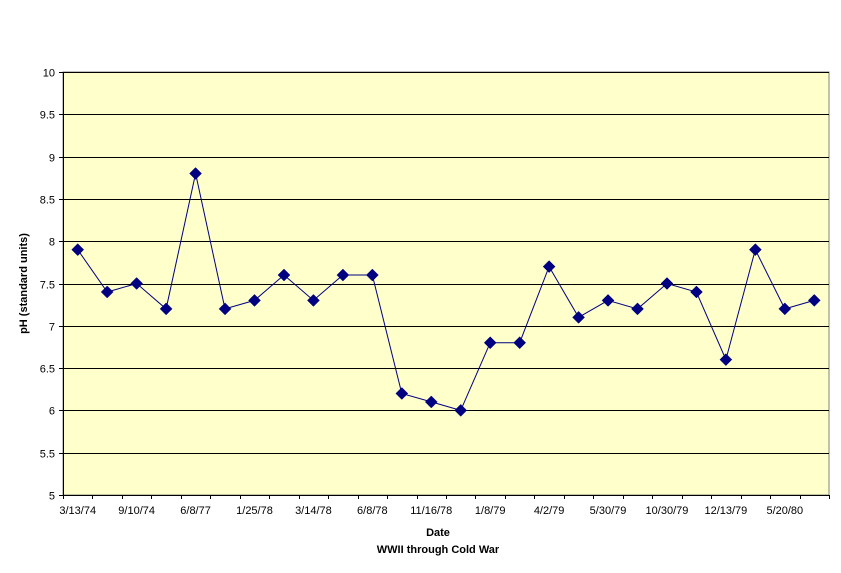 The image size is (841, 573). What do you see at coordinates (549, 511) in the screenshot?
I see `x-tick-label: 4/2/79` at bounding box center [549, 511].